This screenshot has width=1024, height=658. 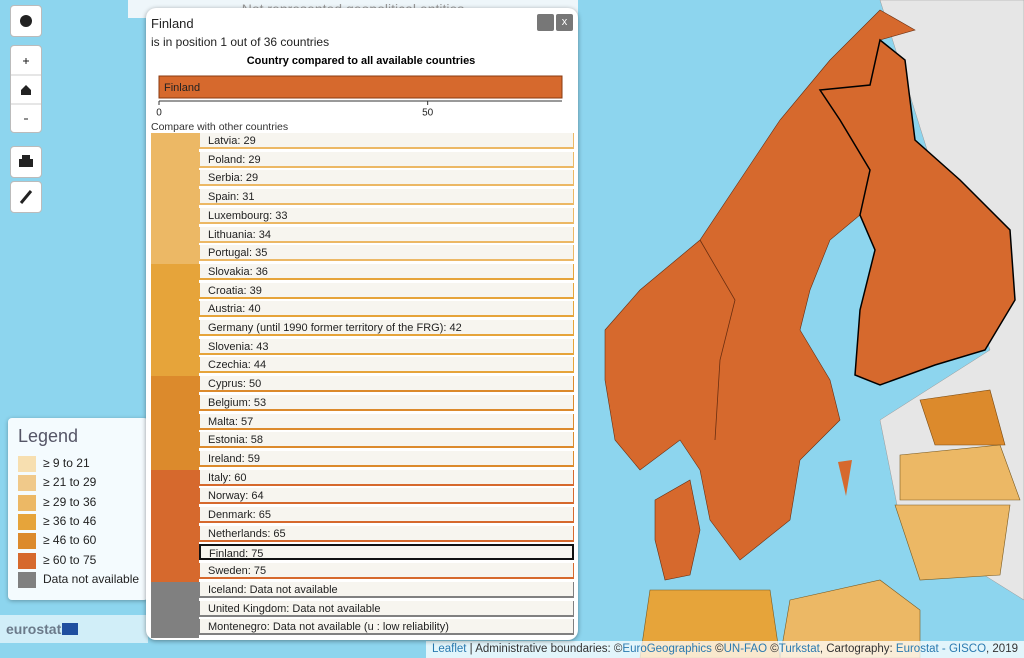 What do you see at coordinates (48, 436) in the screenshot?
I see `legend-title: Legend` at bounding box center [48, 436].